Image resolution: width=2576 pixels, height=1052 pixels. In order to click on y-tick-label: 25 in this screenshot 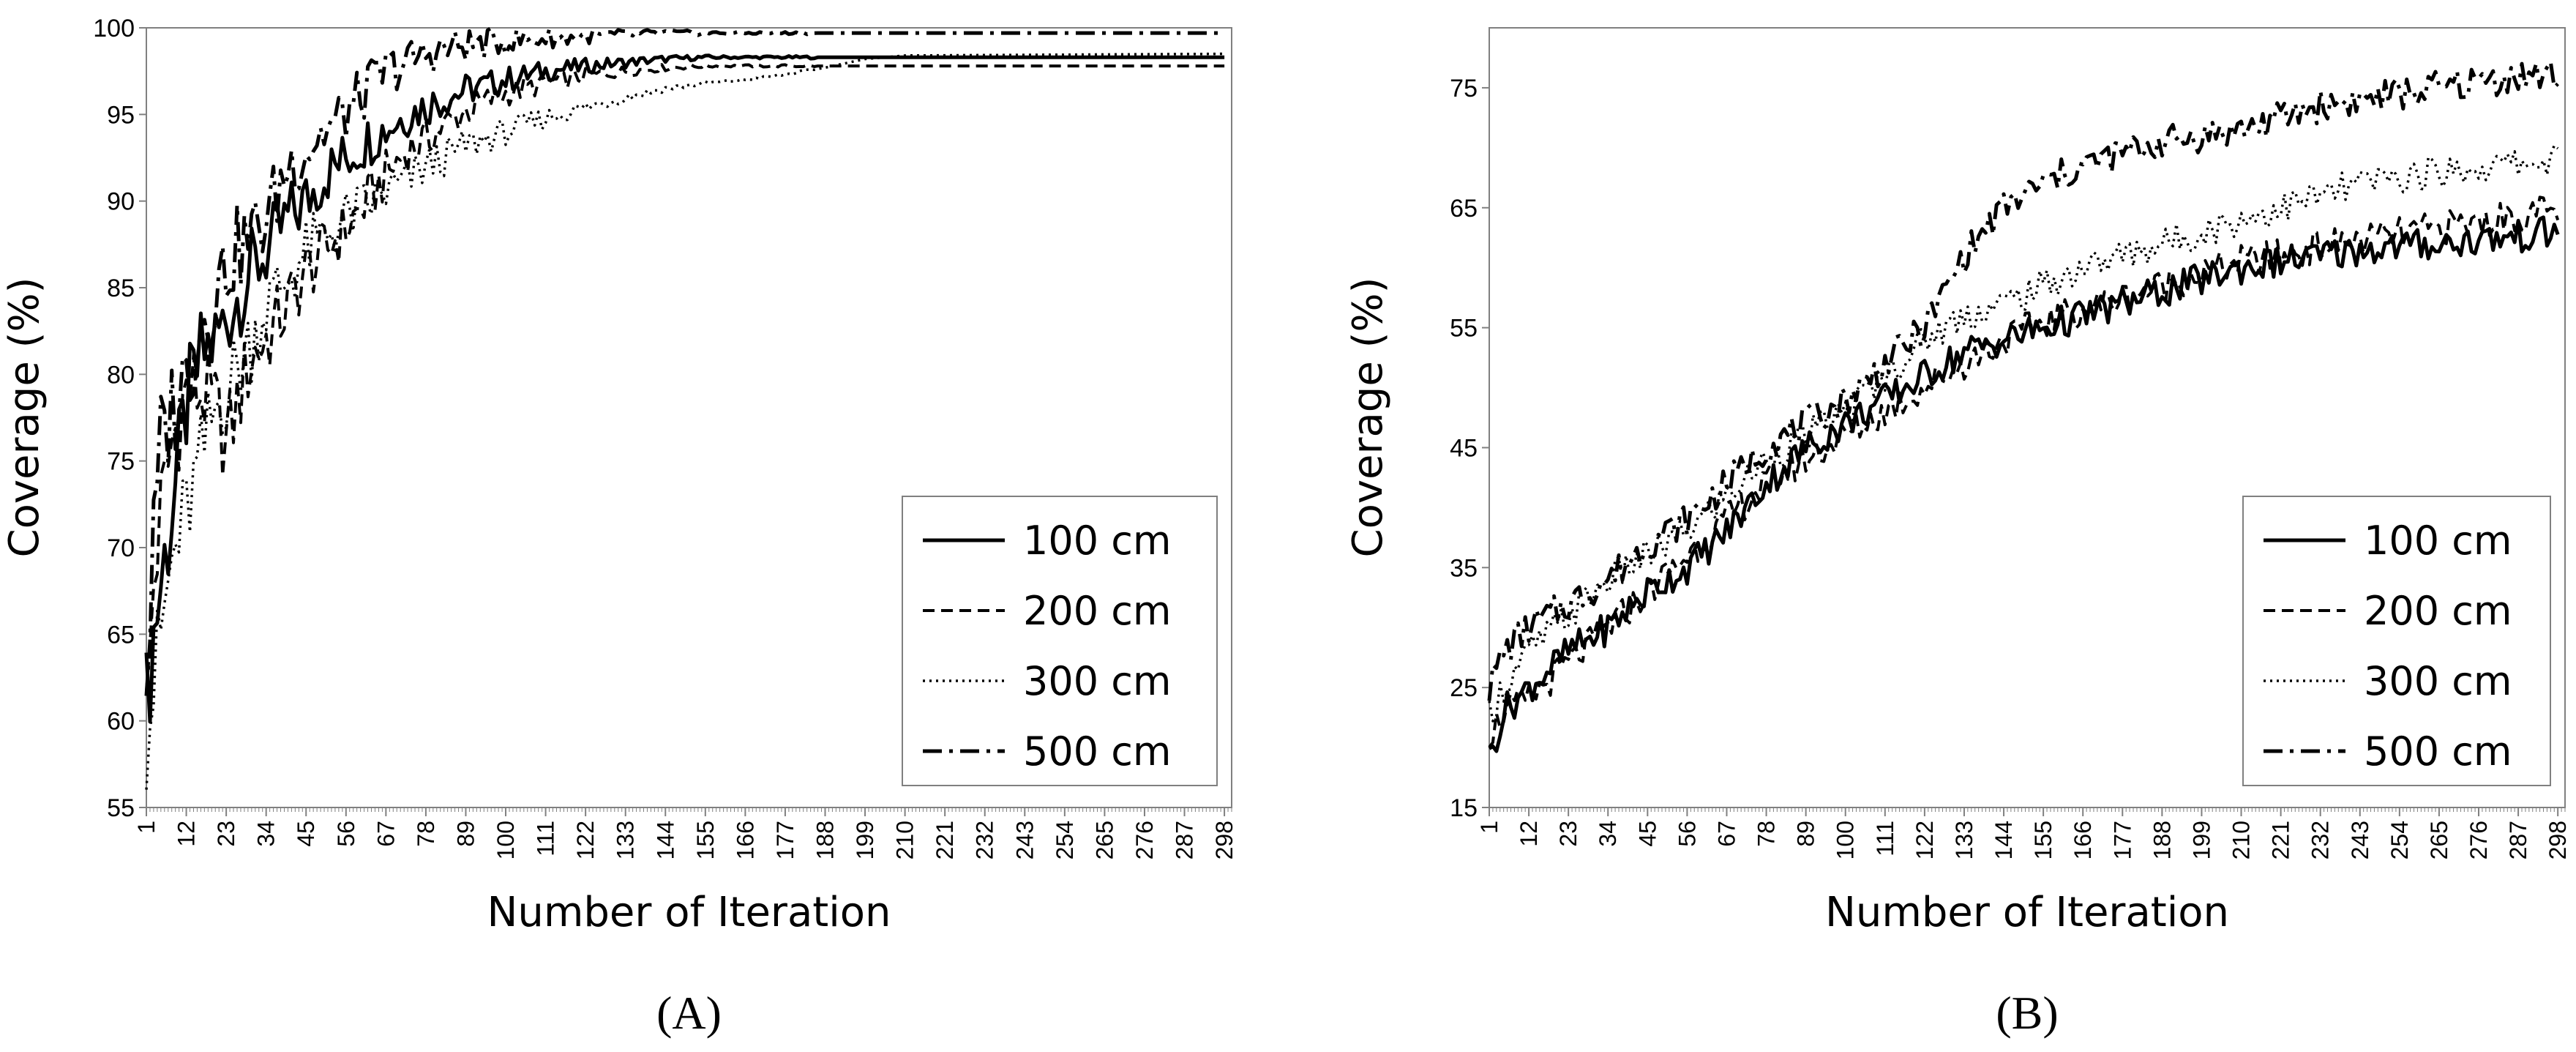, I will do `click(1464, 688)`.